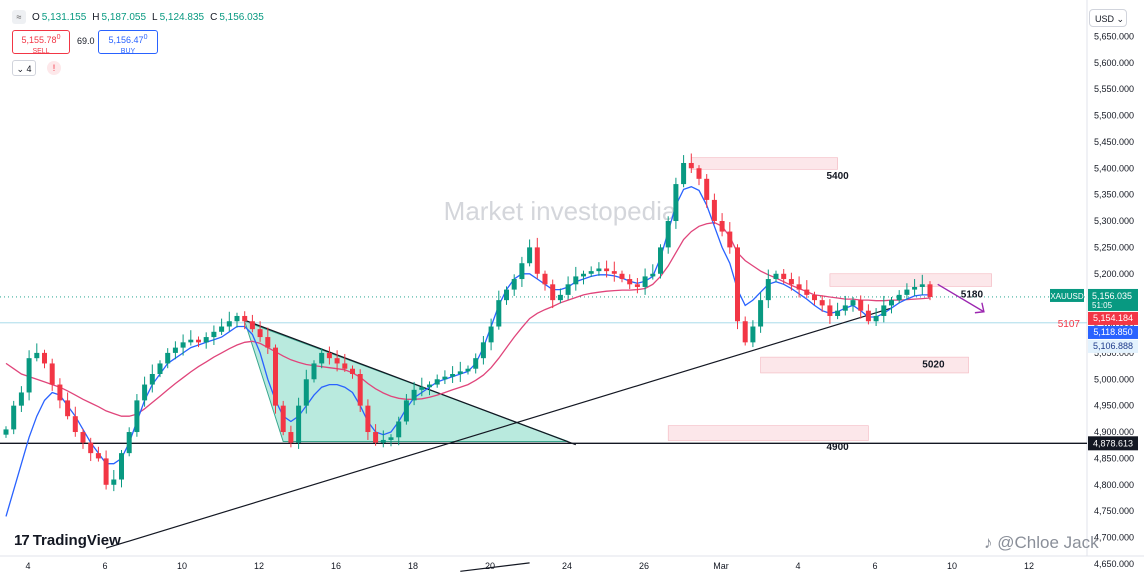 Image resolution: width=1144 pixels, height=580 pixels. I want to click on y-tick-label: 5,200.000, so click(1114, 274).